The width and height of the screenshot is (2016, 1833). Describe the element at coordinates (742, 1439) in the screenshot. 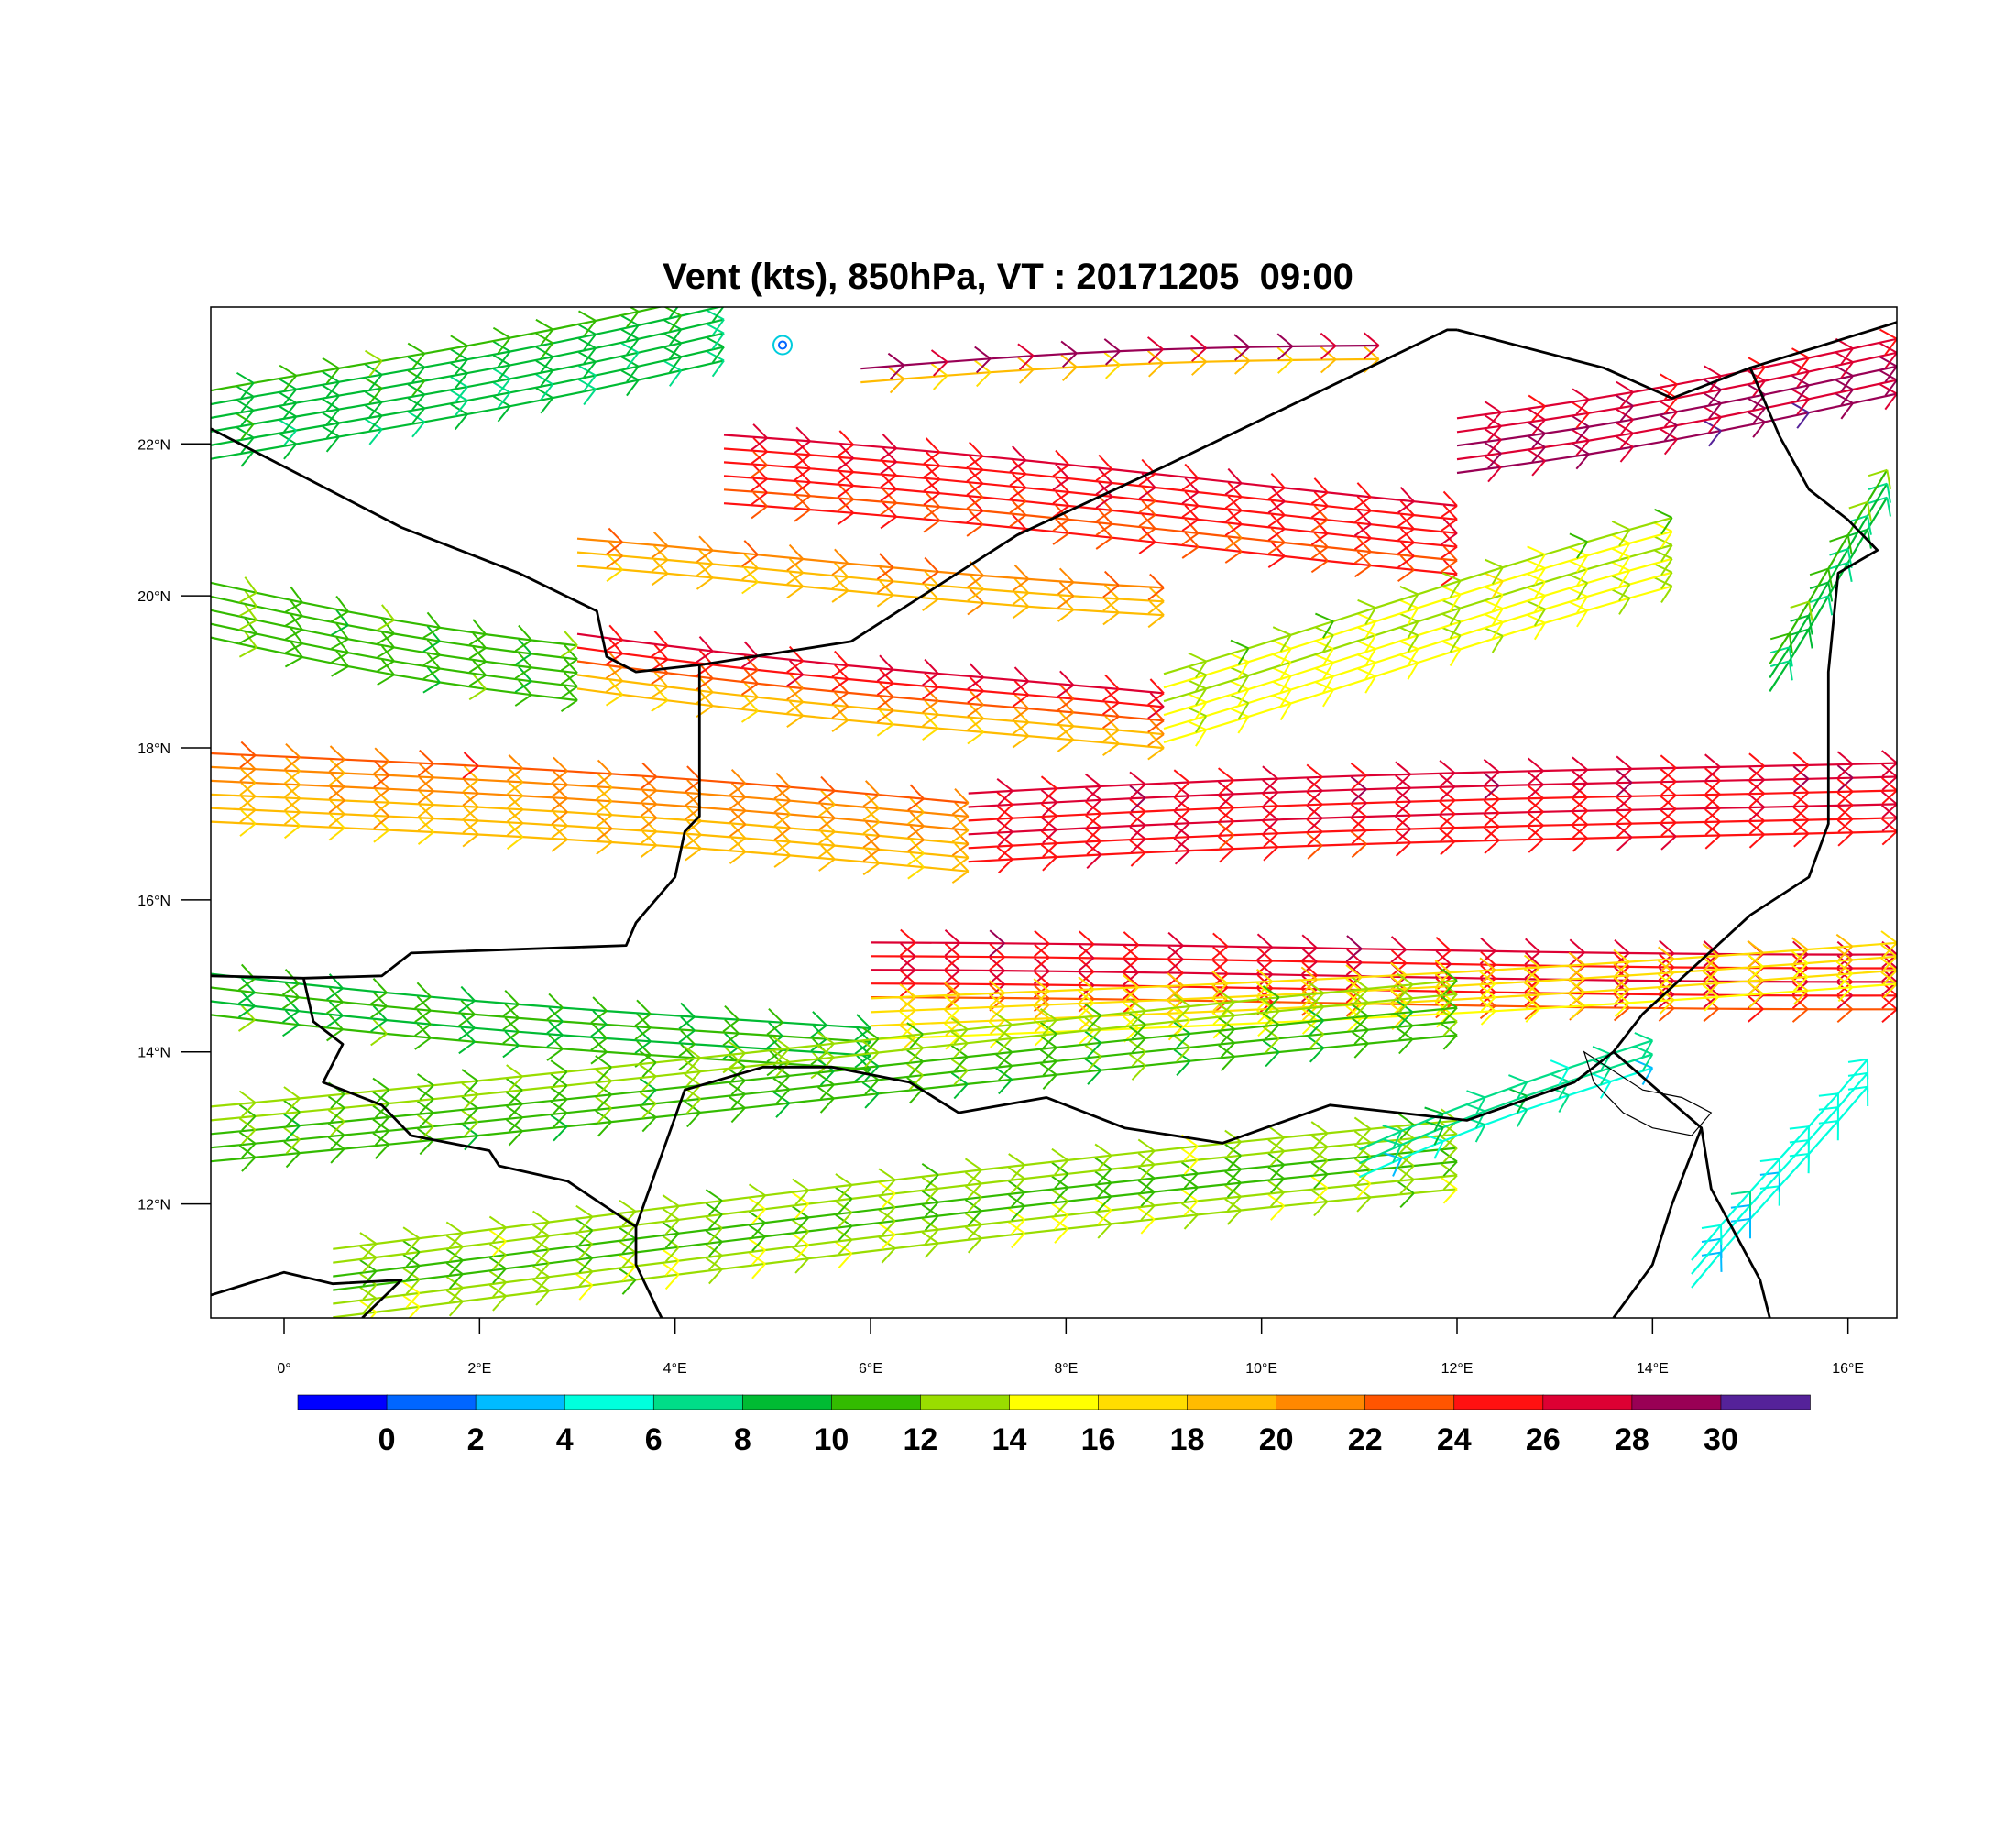

I see `colorbar-label: 8` at that location.